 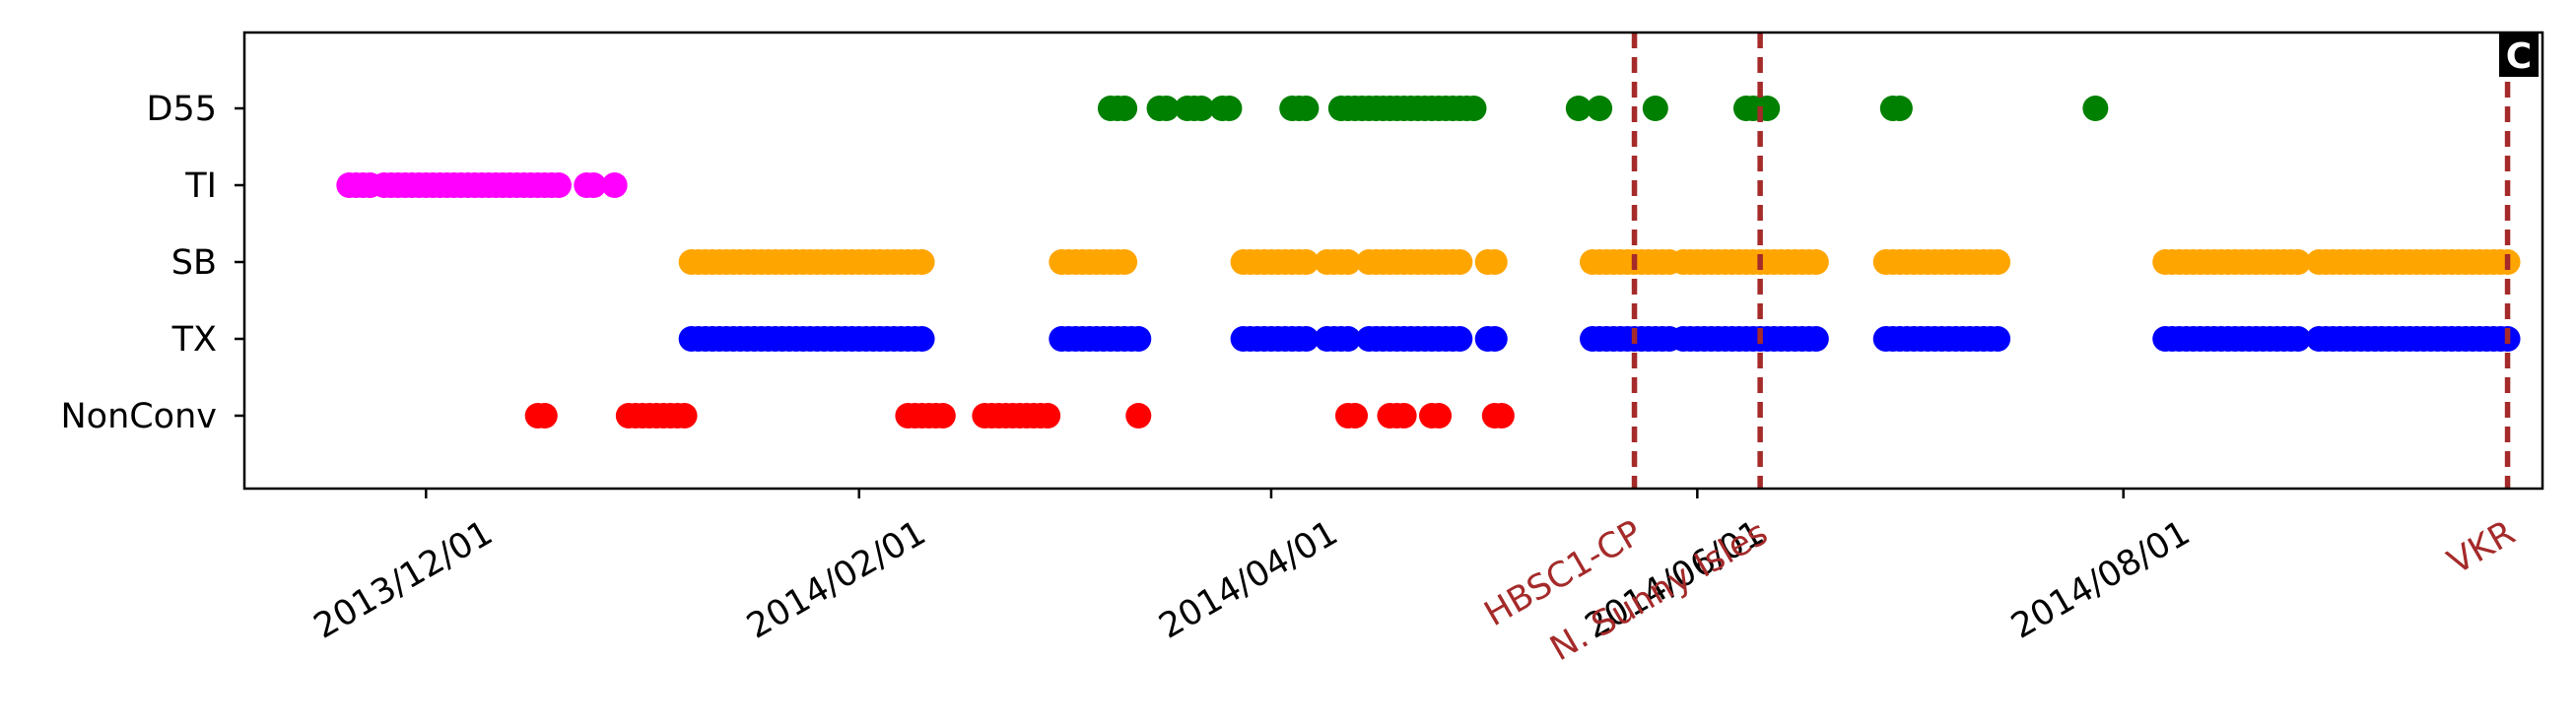 What do you see at coordinates (182, 110) in the screenshot?
I see `y-tick-label-d55: D55` at bounding box center [182, 110].